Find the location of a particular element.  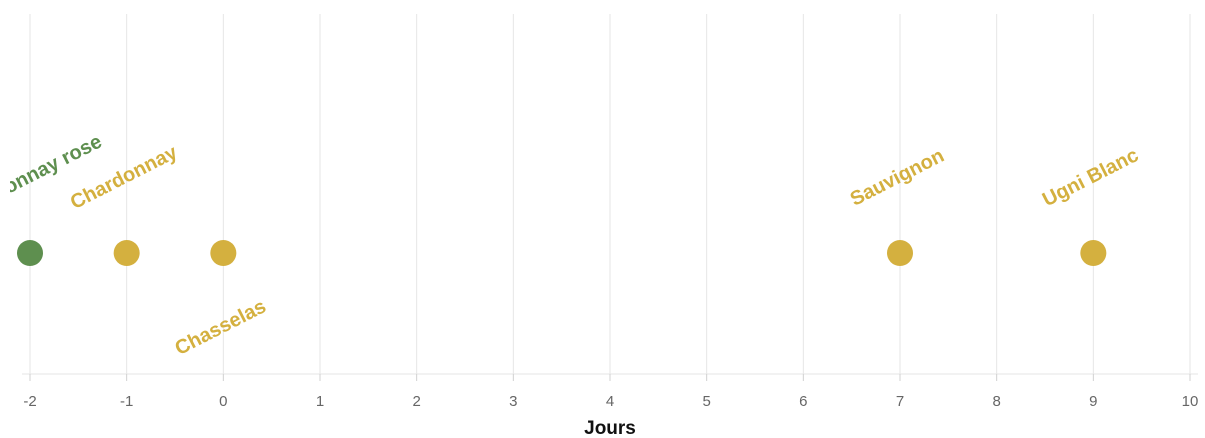

x-tick-label: -1 is located at coordinates (126, 401).